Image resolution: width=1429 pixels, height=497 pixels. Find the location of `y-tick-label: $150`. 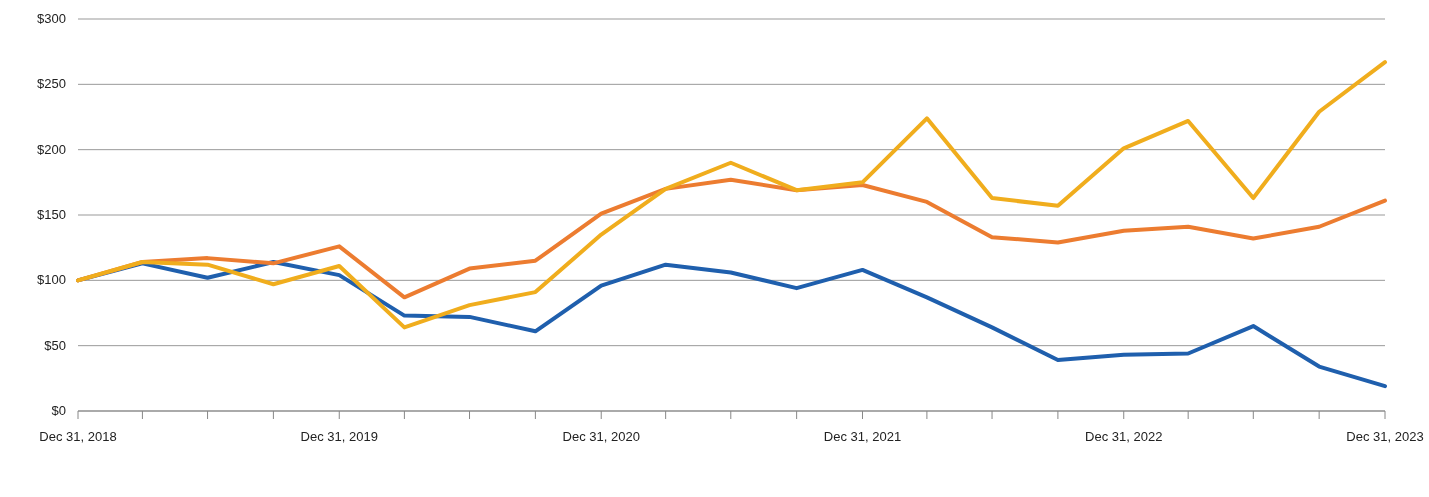

y-tick-label: $150 is located at coordinates (51, 214).